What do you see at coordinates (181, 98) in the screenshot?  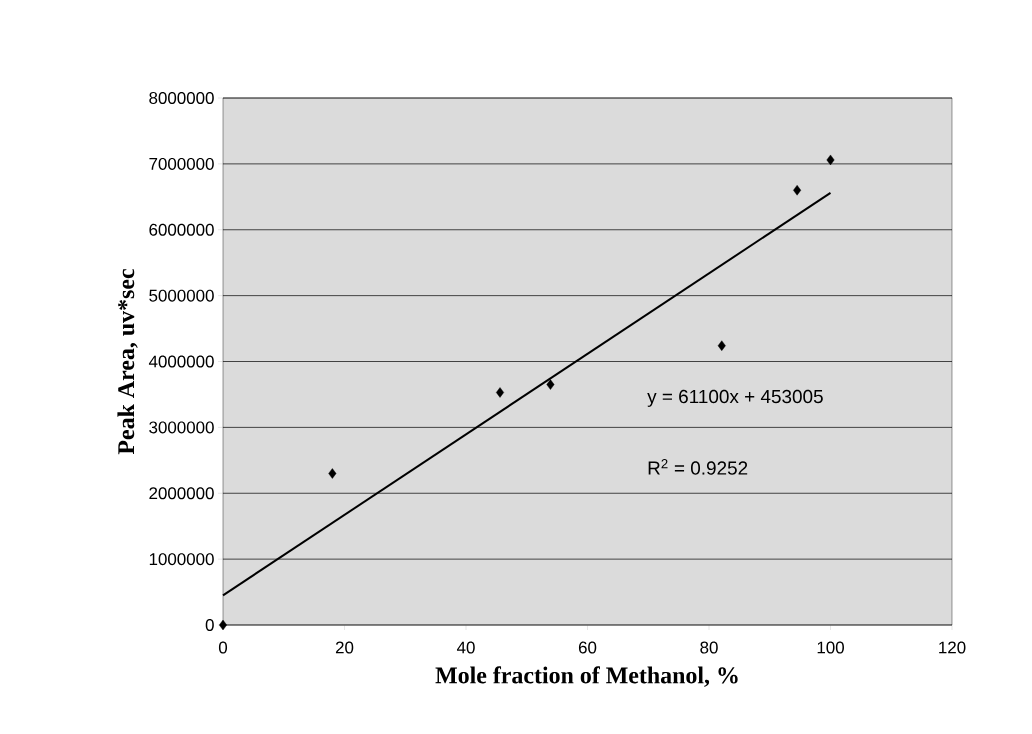 I see `y-tick-label: 8000000` at bounding box center [181, 98].